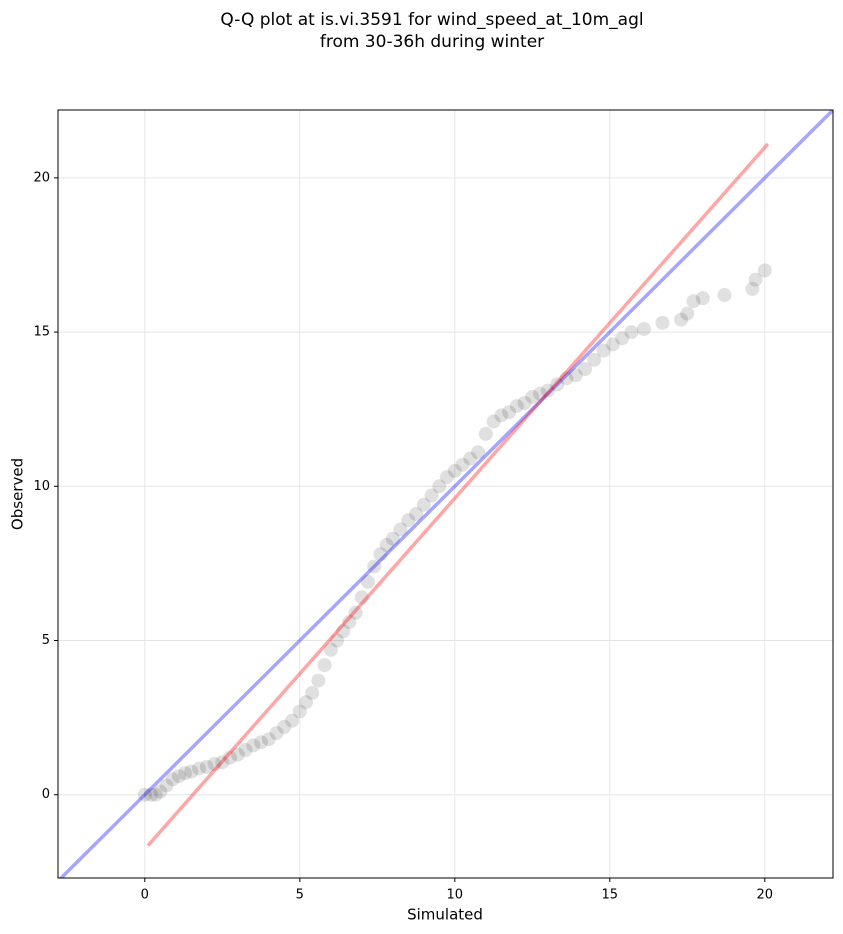 The image size is (843, 934). What do you see at coordinates (18, 494) in the screenshot?
I see `y-axis-label: Observed` at bounding box center [18, 494].